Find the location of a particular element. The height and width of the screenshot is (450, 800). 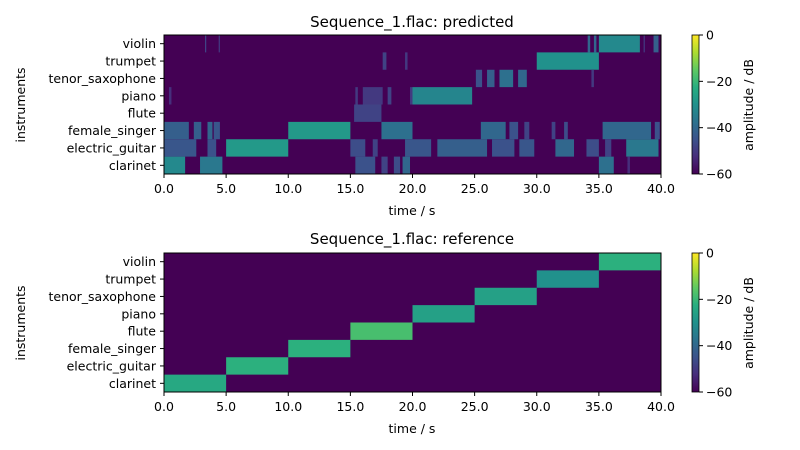

x-tick-label: 20.0 is located at coordinates (413, 188).